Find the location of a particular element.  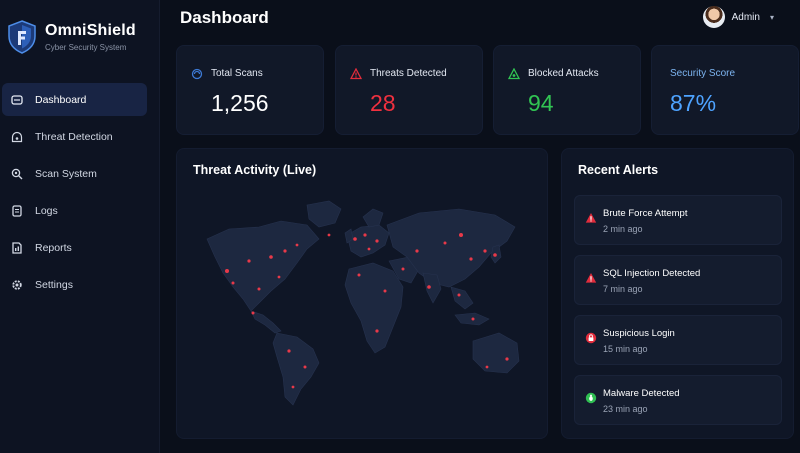

home-icon is located at coordinates (17, 100).